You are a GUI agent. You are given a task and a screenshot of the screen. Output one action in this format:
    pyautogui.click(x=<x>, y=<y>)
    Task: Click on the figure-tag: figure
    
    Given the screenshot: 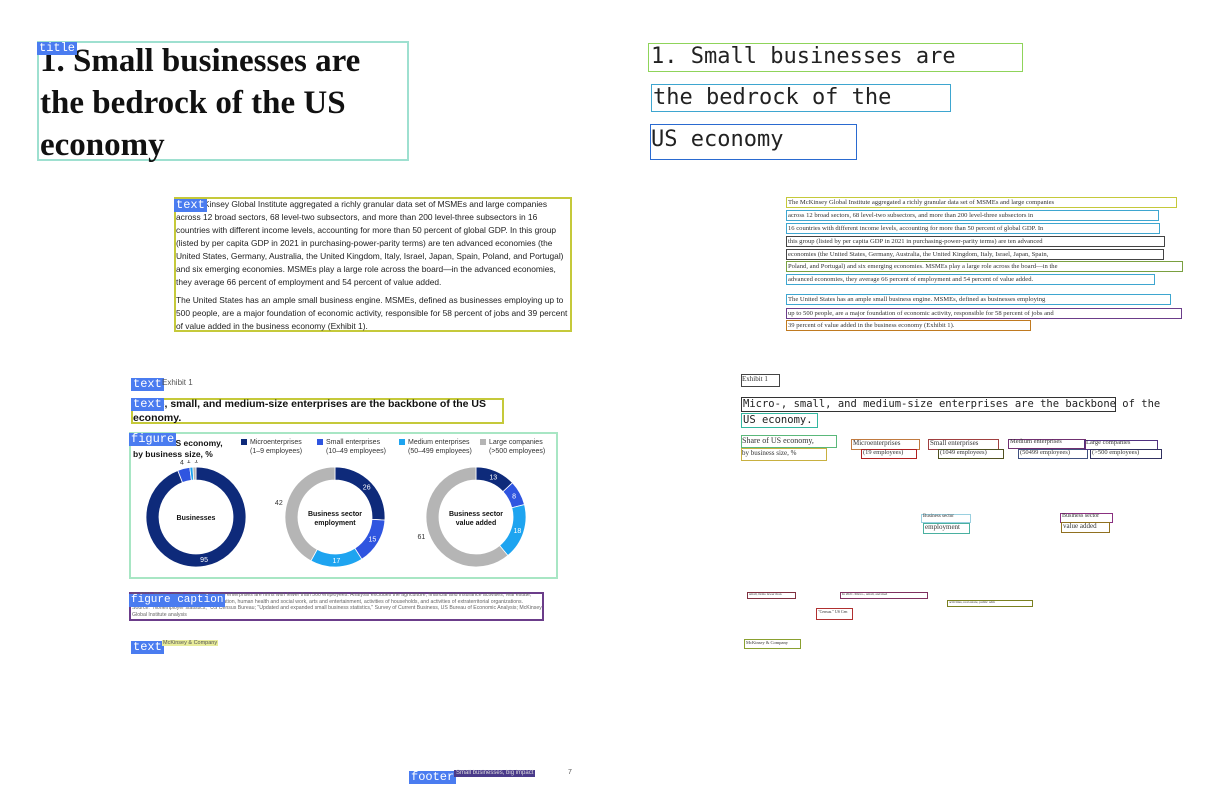 What is the action you would take?
    pyautogui.click(x=153, y=439)
    